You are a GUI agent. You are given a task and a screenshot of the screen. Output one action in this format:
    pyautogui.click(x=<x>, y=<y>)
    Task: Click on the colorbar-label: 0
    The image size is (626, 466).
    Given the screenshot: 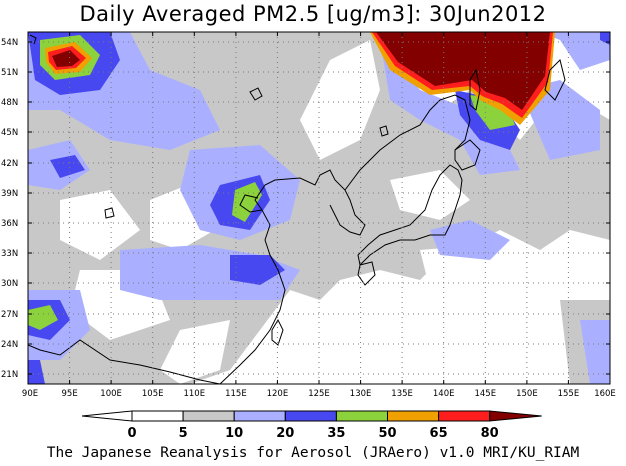 What is the action you would take?
    pyautogui.click(x=131, y=433)
    